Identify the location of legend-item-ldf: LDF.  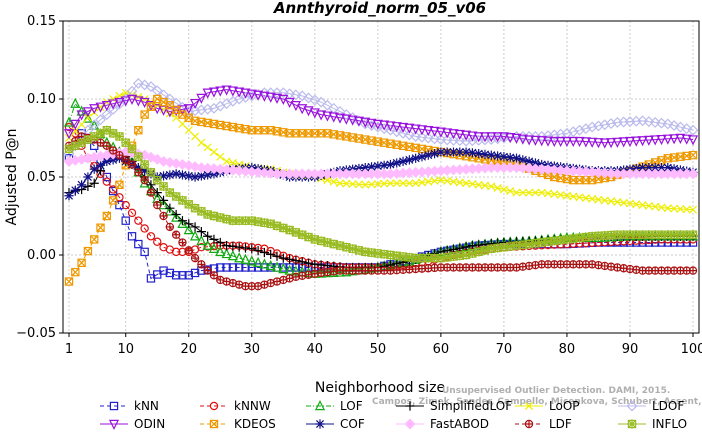
(543, 424).